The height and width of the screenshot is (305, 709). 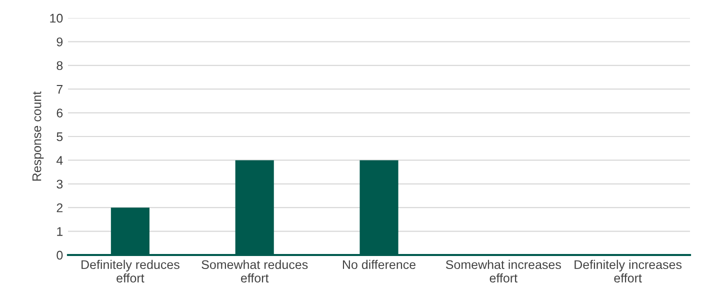 I want to click on y-tick-label: 3, so click(x=59, y=184).